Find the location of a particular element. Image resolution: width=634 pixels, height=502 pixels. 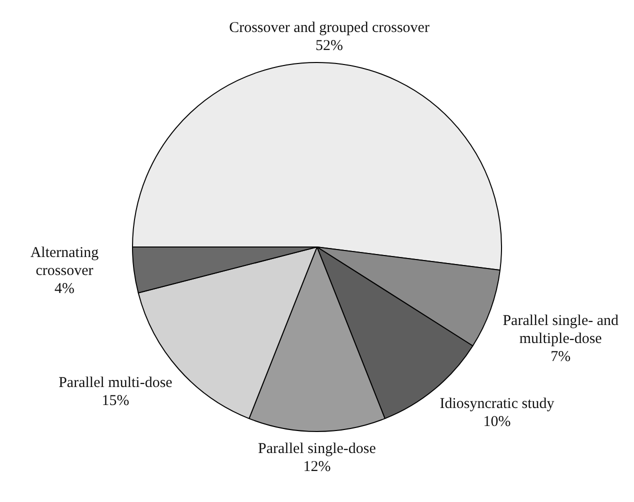

slice-label: Crossover and grouped crossover is located at coordinates (329, 27).